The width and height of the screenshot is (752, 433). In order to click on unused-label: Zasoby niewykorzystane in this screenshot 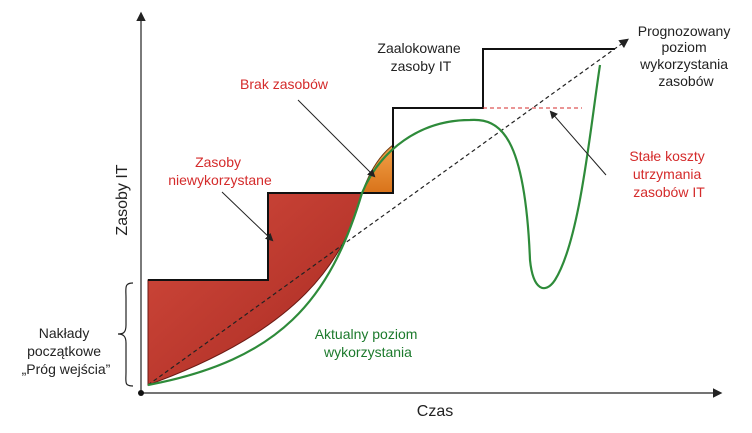, I will do `click(220, 171)`.